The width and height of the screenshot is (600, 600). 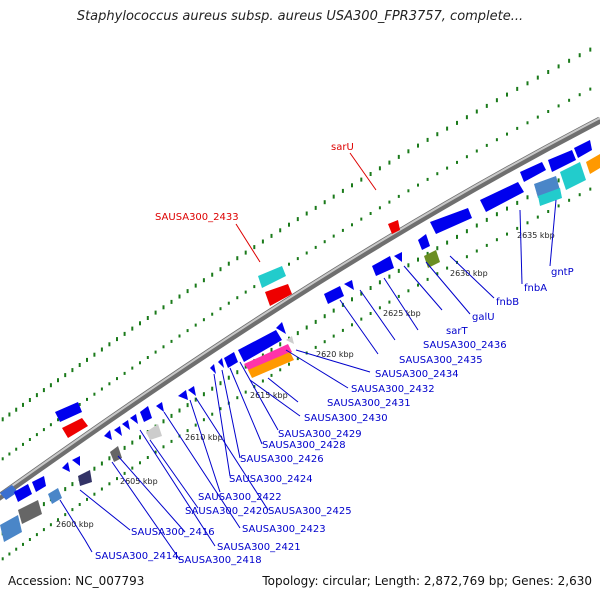 What do you see at coordinates (346, 418) in the screenshot?
I see `gene-label: SAUSA300_2430` at bounding box center [346, 418].